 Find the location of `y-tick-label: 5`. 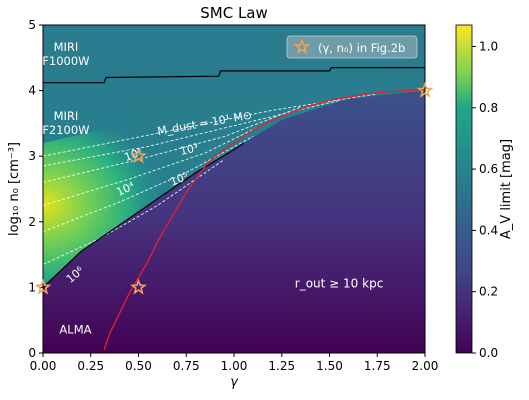

y-tick-label: 5 is located at coordinates (32, 25).